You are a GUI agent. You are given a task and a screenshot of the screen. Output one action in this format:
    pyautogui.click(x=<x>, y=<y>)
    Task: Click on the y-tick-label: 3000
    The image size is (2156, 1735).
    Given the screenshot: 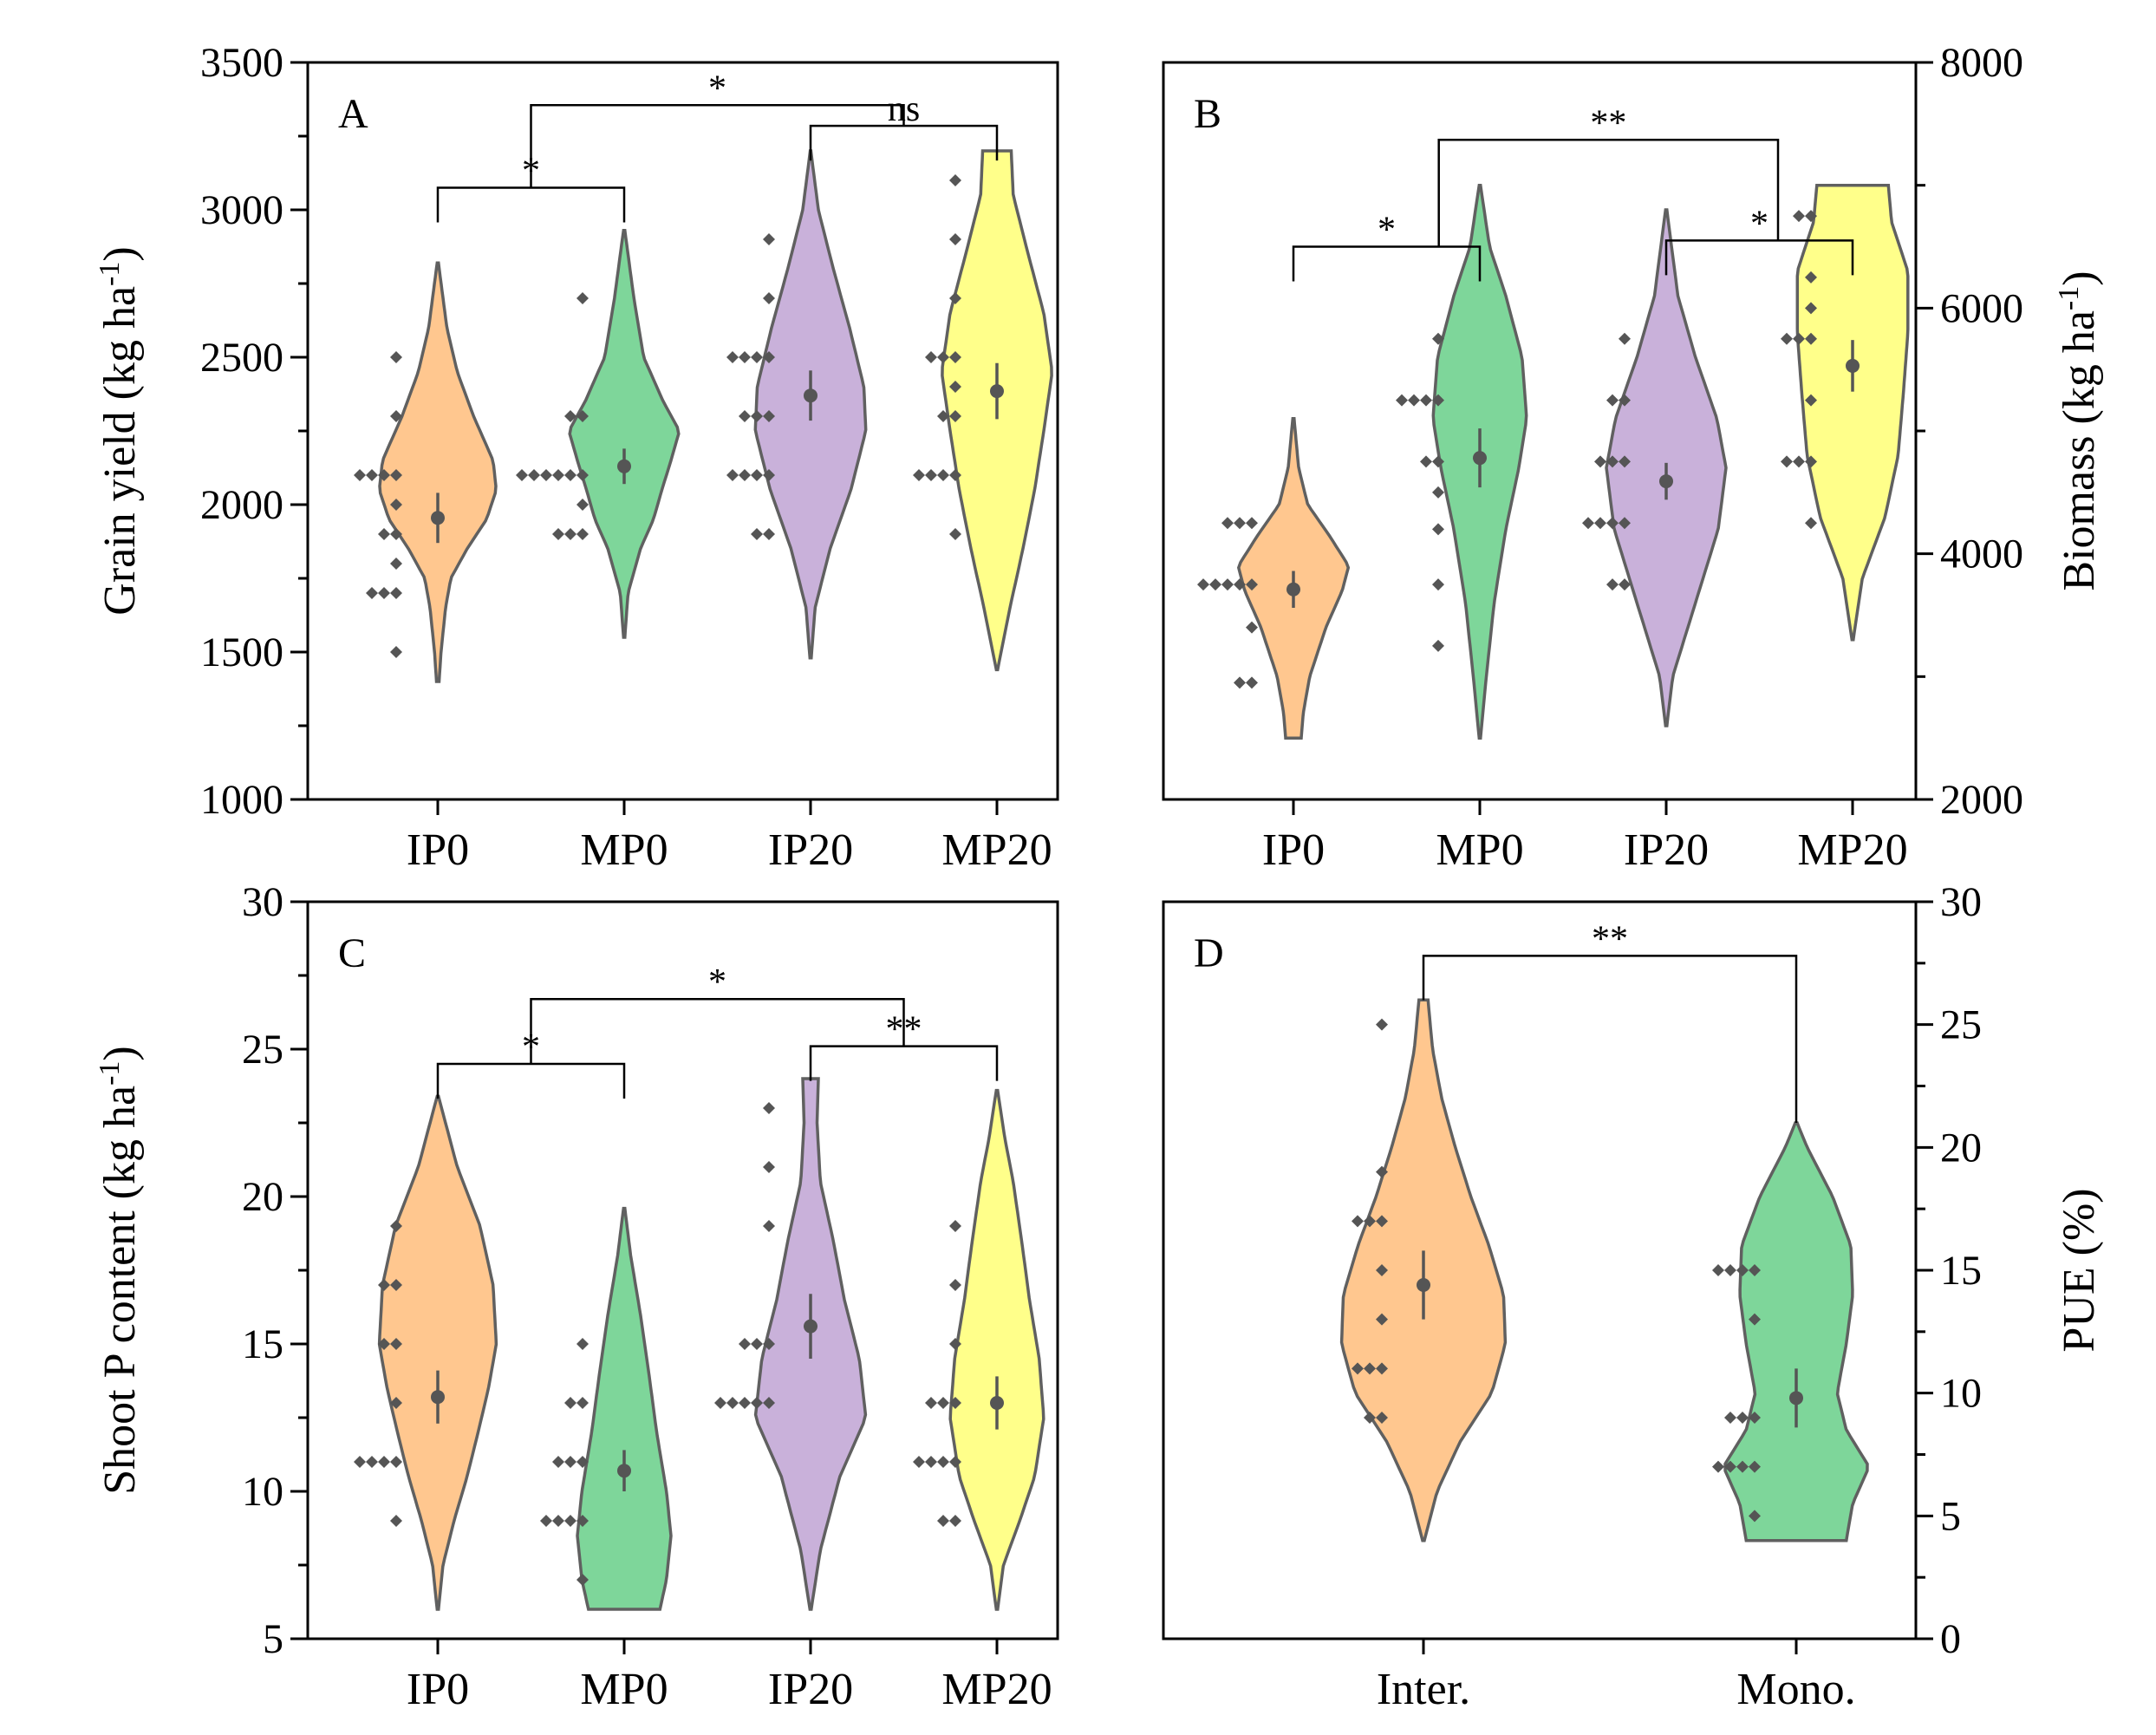 What is the action you would take?
    pyautogui.click(x=241, y=210)
    